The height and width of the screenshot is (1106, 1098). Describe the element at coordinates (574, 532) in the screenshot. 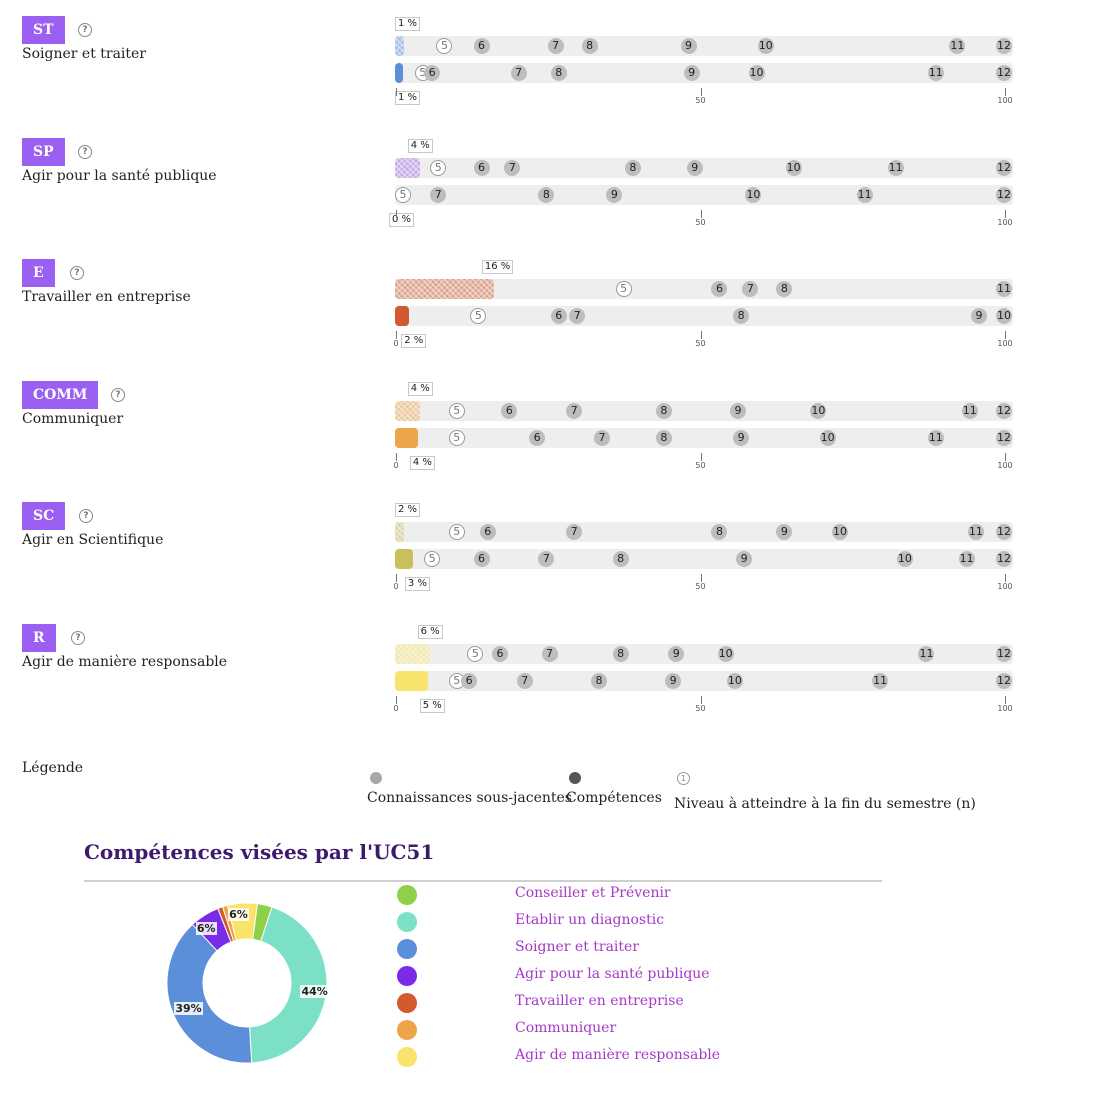

I see `knowledge-level-marker: 7` at that location.